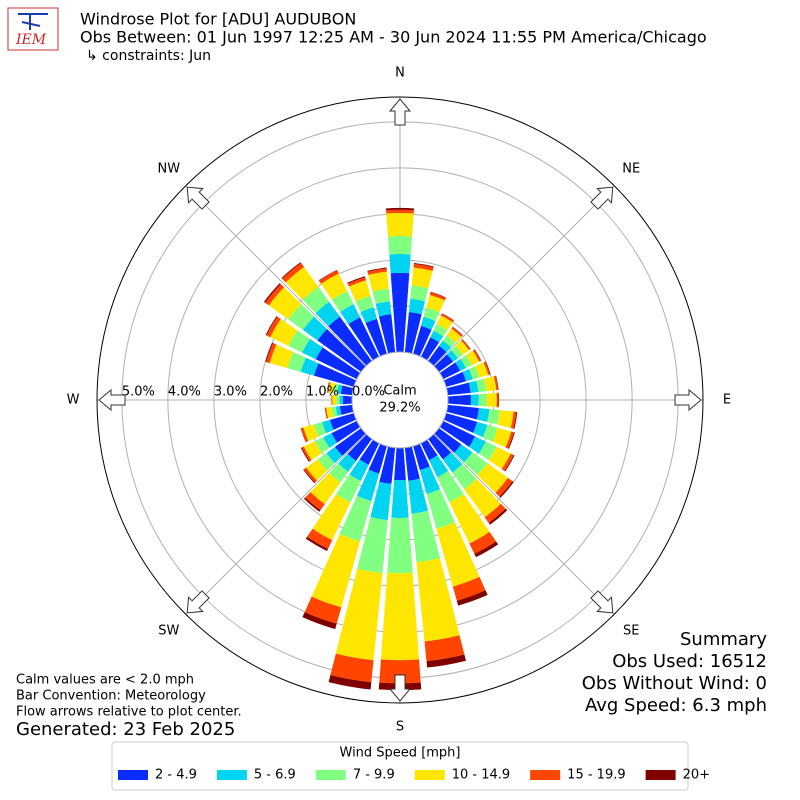 The height and width of the screenshot is (800, 800). Describe the element at coordinates (368, 392) in the screenshot. I see `r-tick-label: 0.0%` at that location.